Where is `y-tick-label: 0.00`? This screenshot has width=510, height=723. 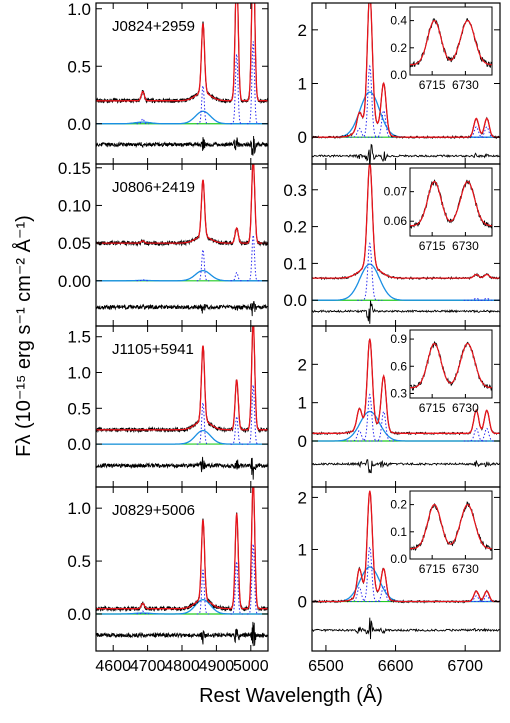
y-tick-label: 0.00 is located at coordinates (74, 281).